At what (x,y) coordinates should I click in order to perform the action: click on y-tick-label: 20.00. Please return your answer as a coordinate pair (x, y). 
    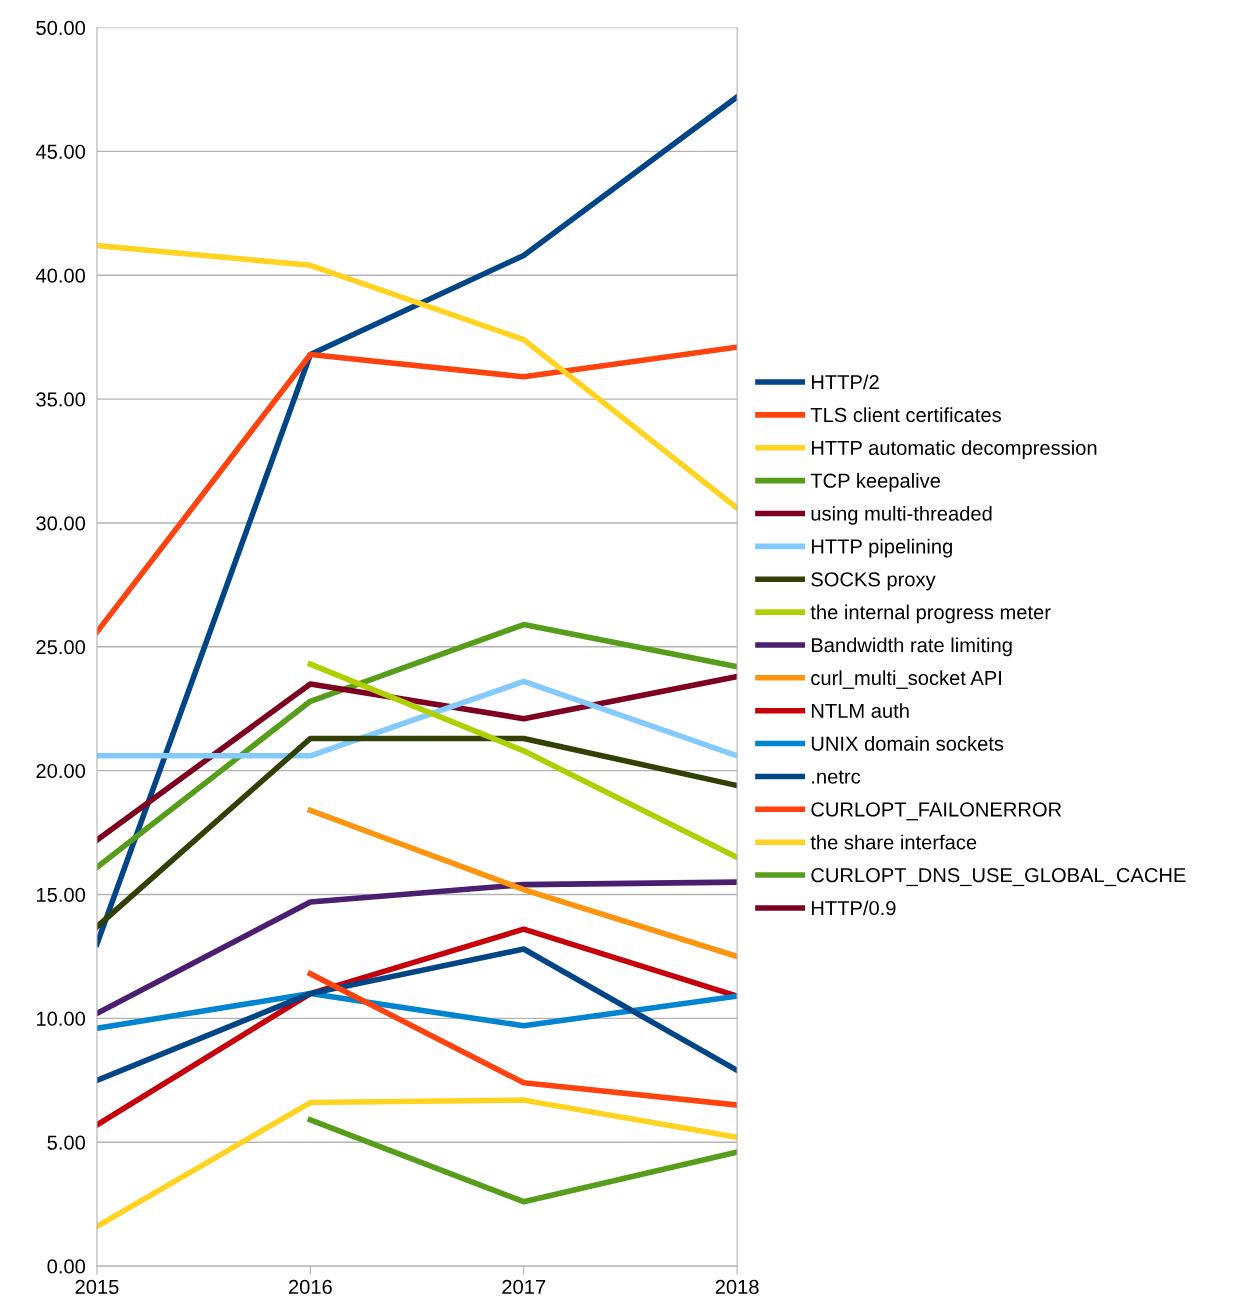
    Looking at the image, I should click on (61, 771).